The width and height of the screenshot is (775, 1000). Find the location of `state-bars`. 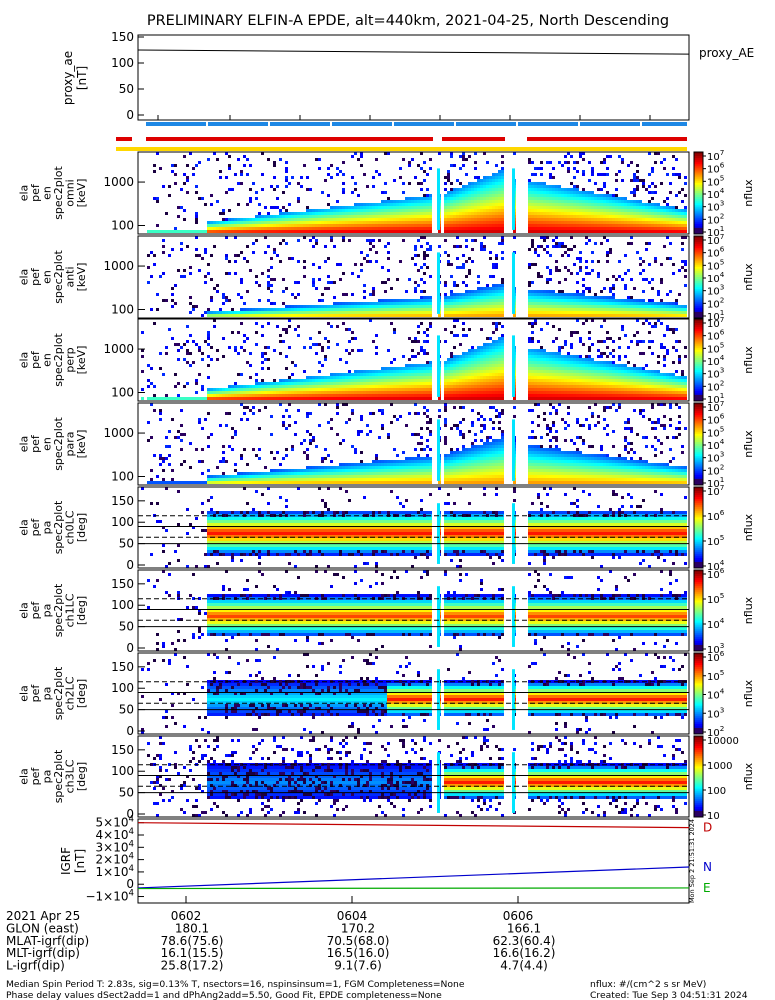

state-bars is located at coordinates (401, 136).